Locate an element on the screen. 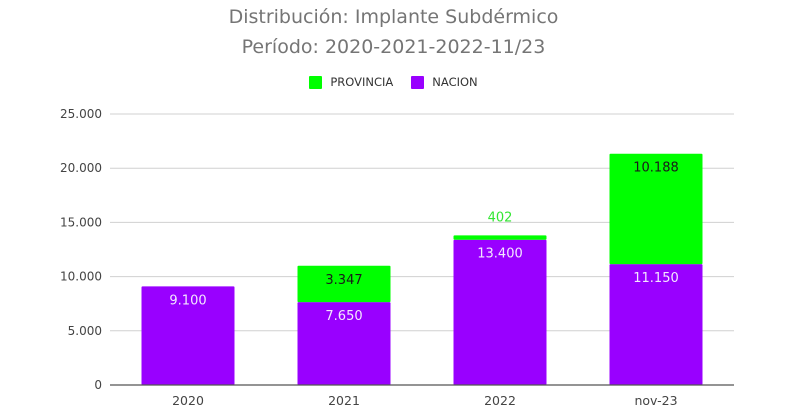 The height and width of the screenshot is (419, 787). chart-subtitle: Período: 2020-2021-2022-11/23 is located at coordinates (393, 47).